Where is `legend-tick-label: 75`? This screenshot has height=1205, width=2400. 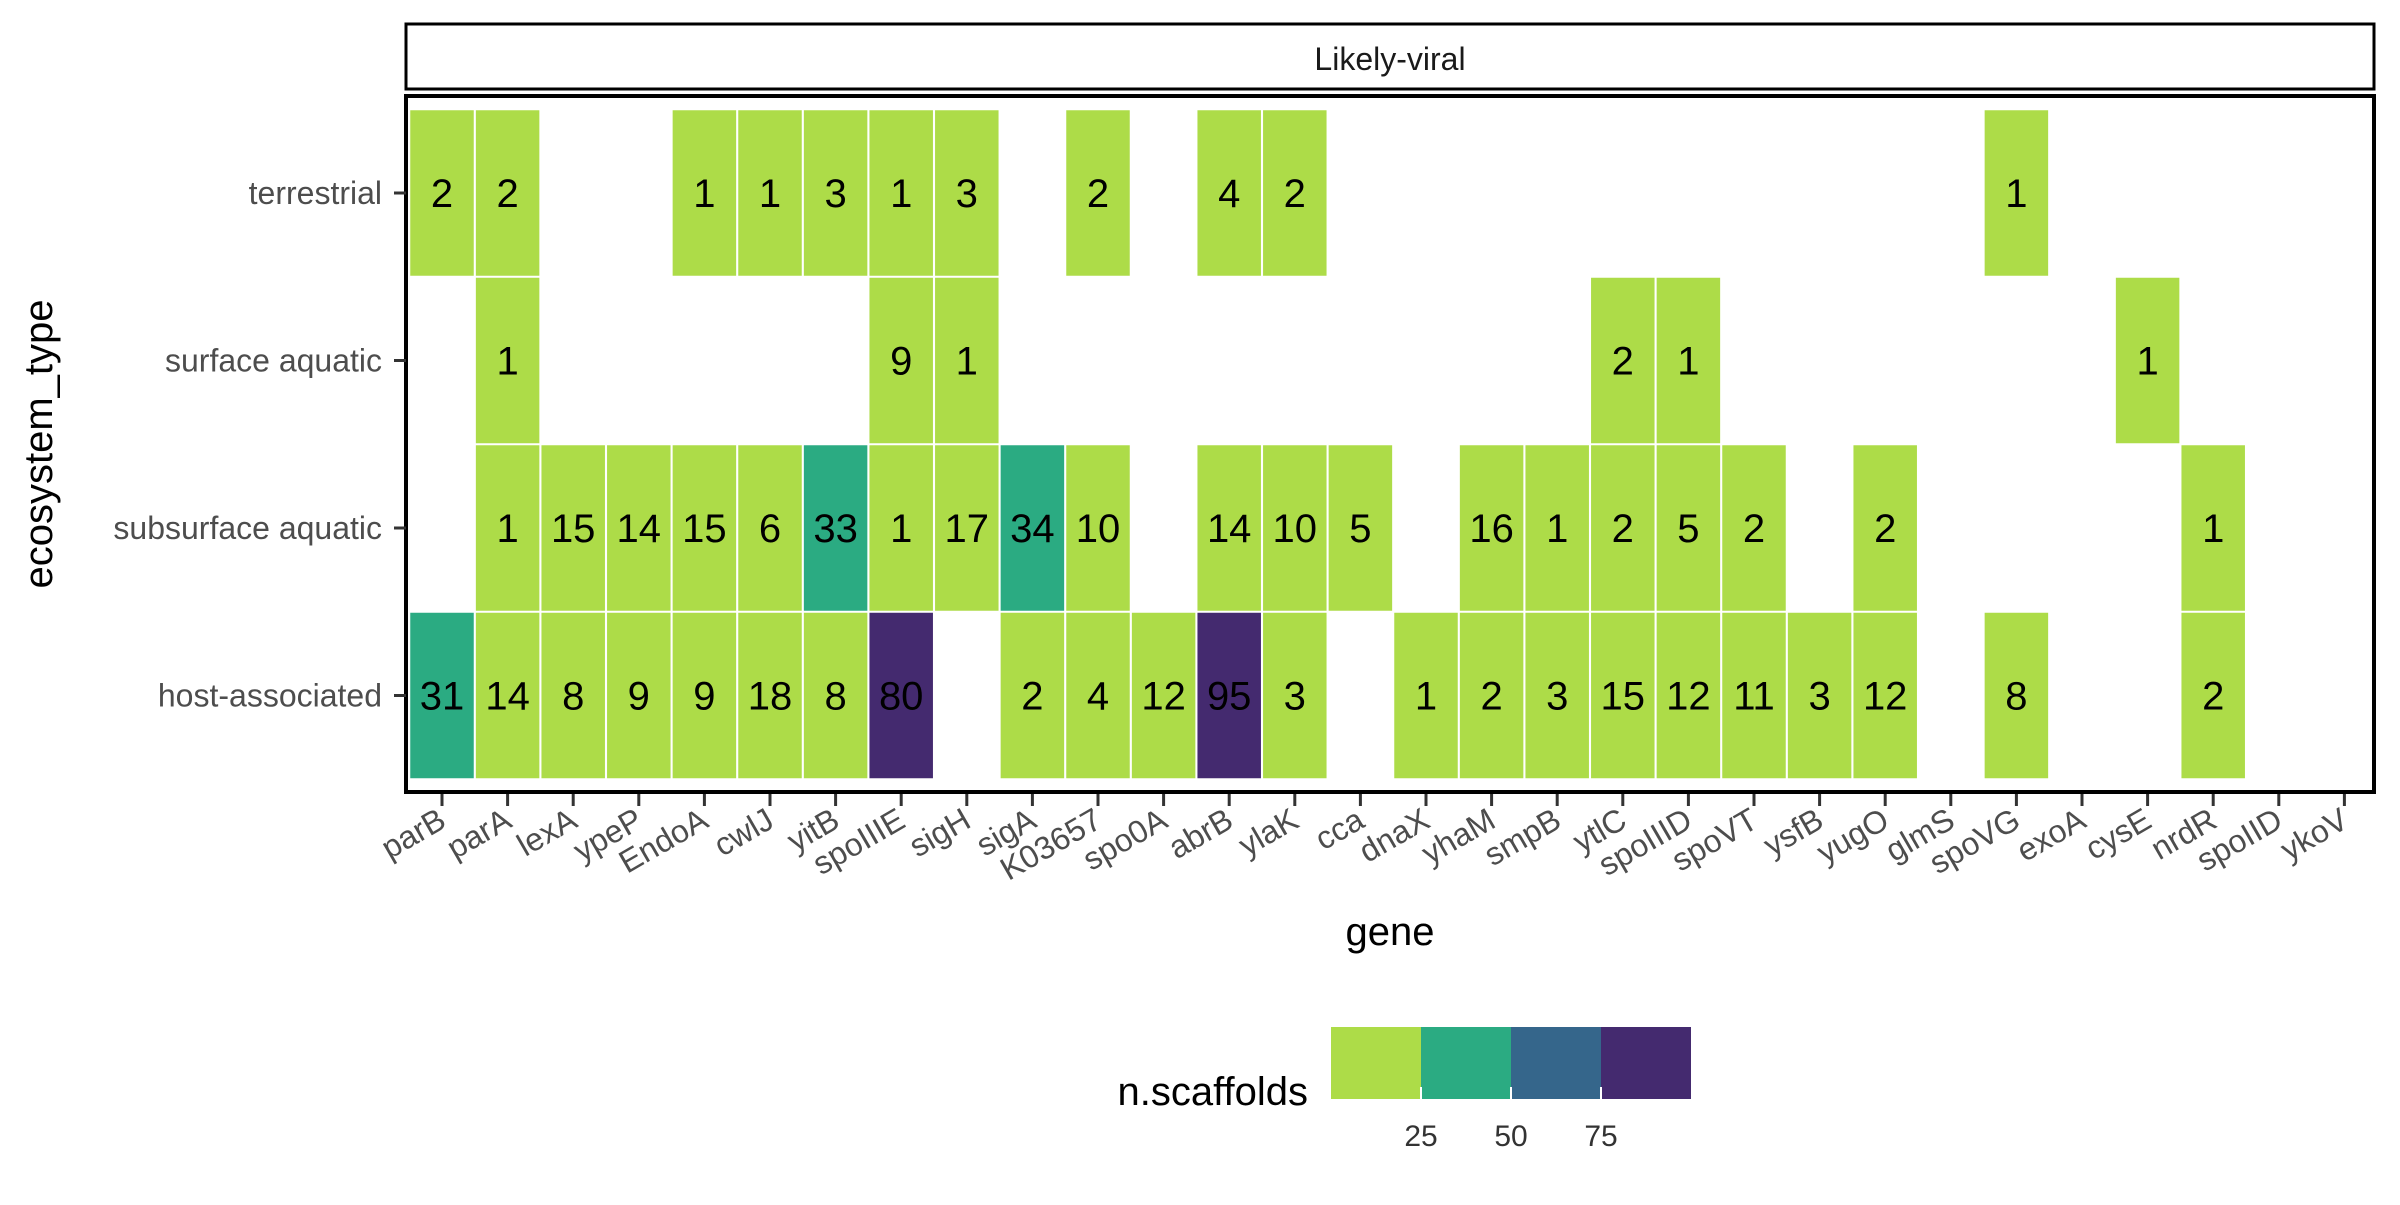 legend-tick-label: 75 is located at coordinates (1600, 1136).